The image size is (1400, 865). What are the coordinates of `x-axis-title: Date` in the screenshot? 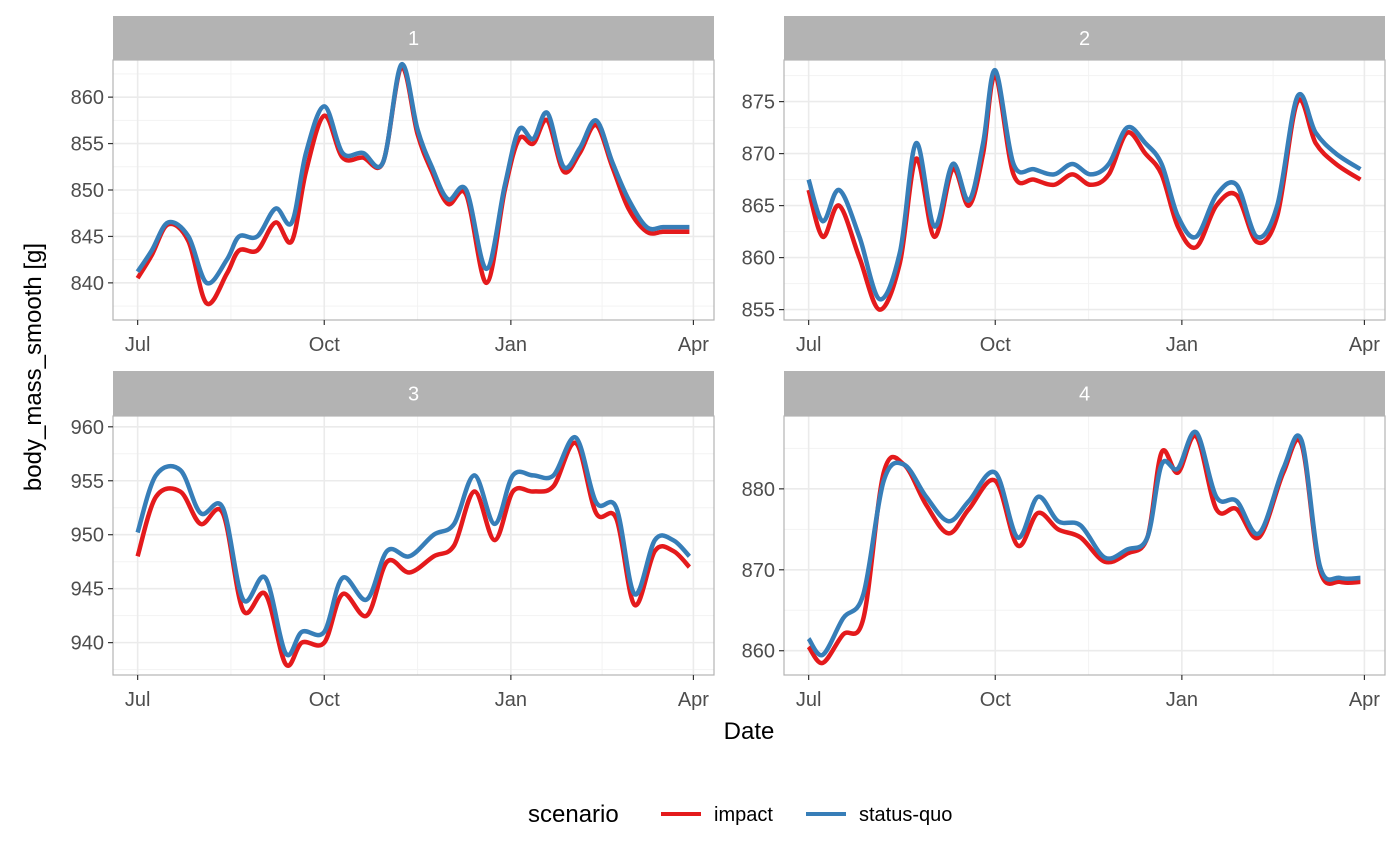 It's located at (749, 731).